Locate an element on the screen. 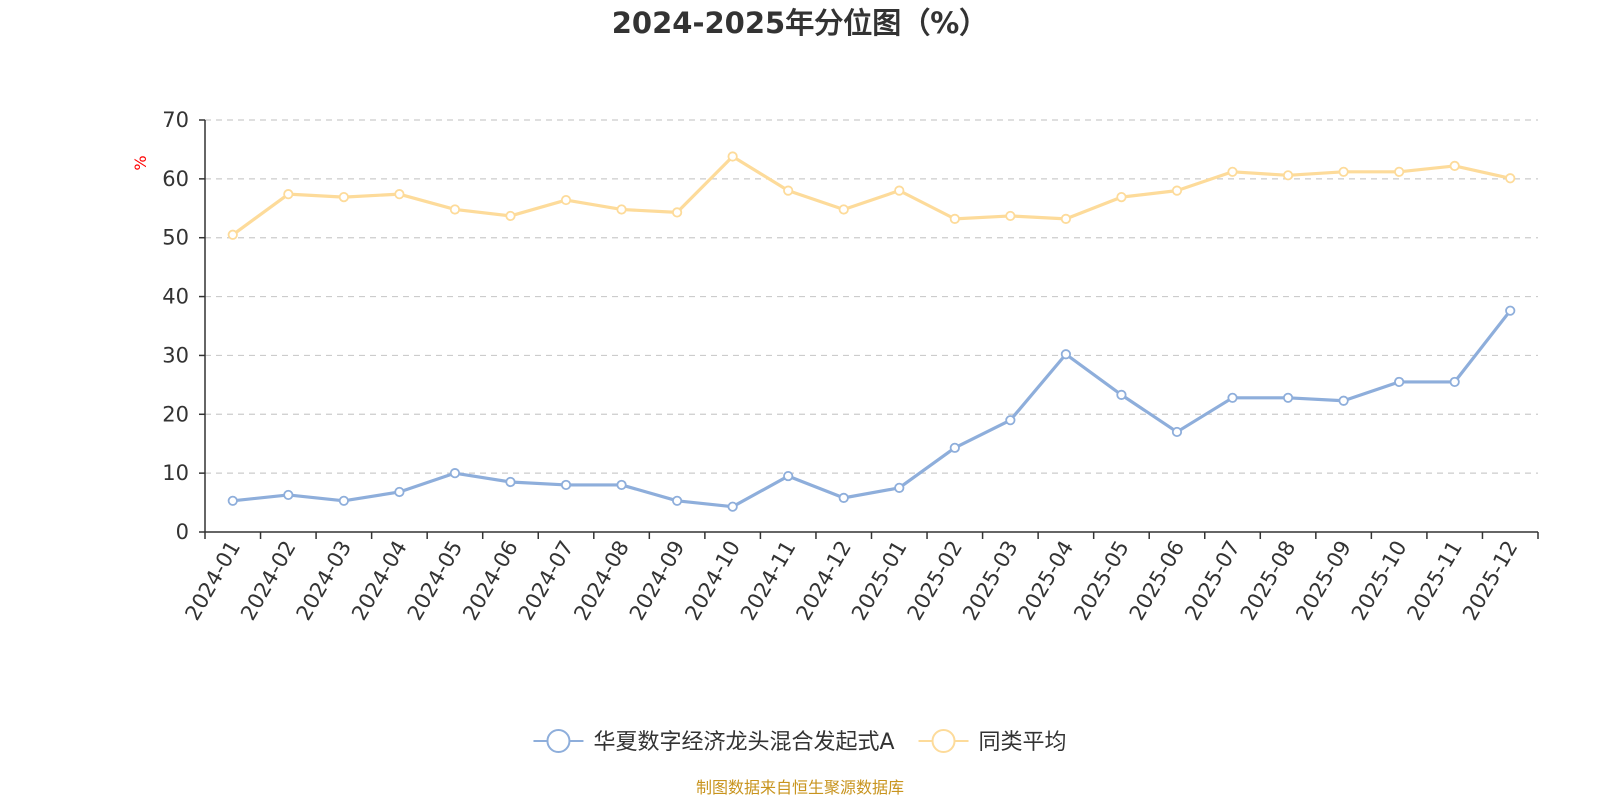 Image resolution: width=1600 pixels, height=800 pixels. x-tick-label: 2025-01 is located at coordinates (879, 581).